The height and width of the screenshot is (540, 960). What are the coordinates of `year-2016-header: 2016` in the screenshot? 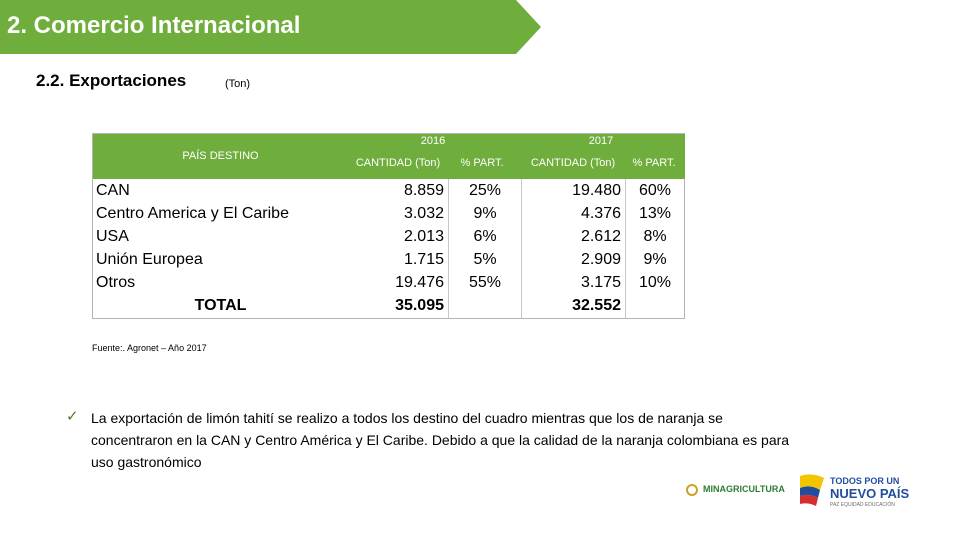 It's located at (433, 141).